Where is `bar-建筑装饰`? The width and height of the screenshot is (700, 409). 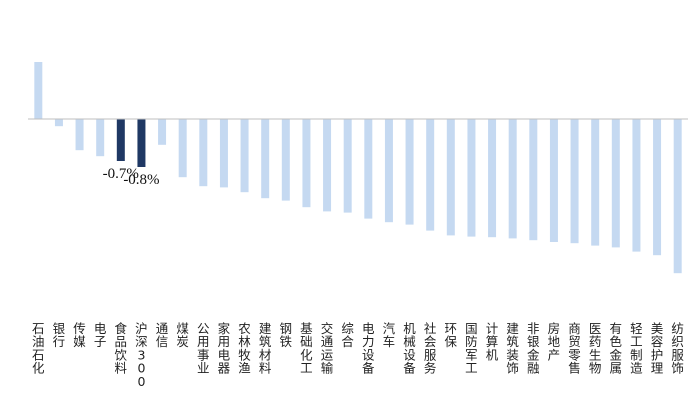 bar-建筑装饰 is located at coordinates (512, 179).